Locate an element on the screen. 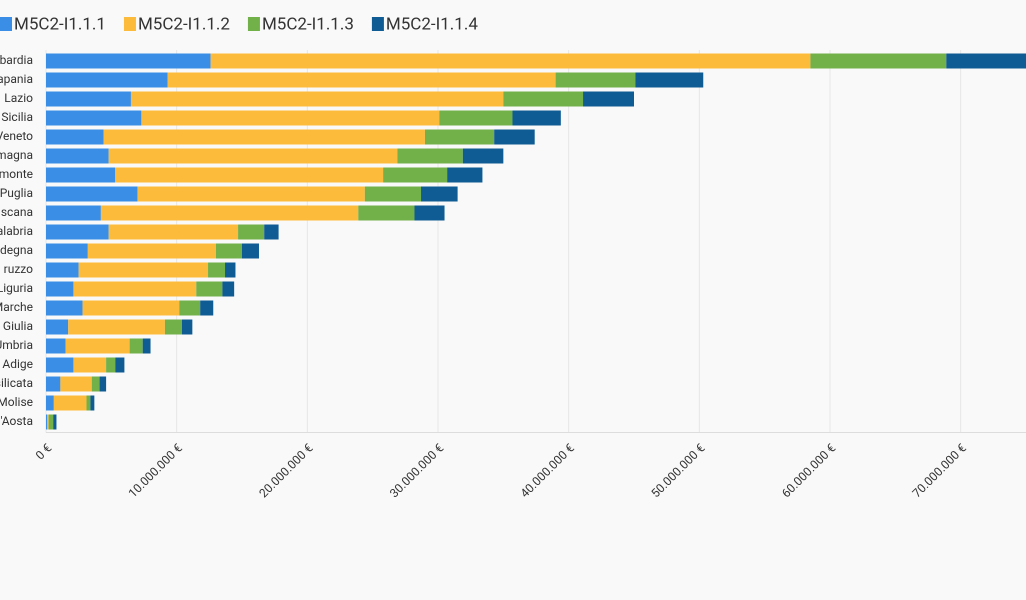  y-tick-label: bardia is located at coordinates (16, 60).